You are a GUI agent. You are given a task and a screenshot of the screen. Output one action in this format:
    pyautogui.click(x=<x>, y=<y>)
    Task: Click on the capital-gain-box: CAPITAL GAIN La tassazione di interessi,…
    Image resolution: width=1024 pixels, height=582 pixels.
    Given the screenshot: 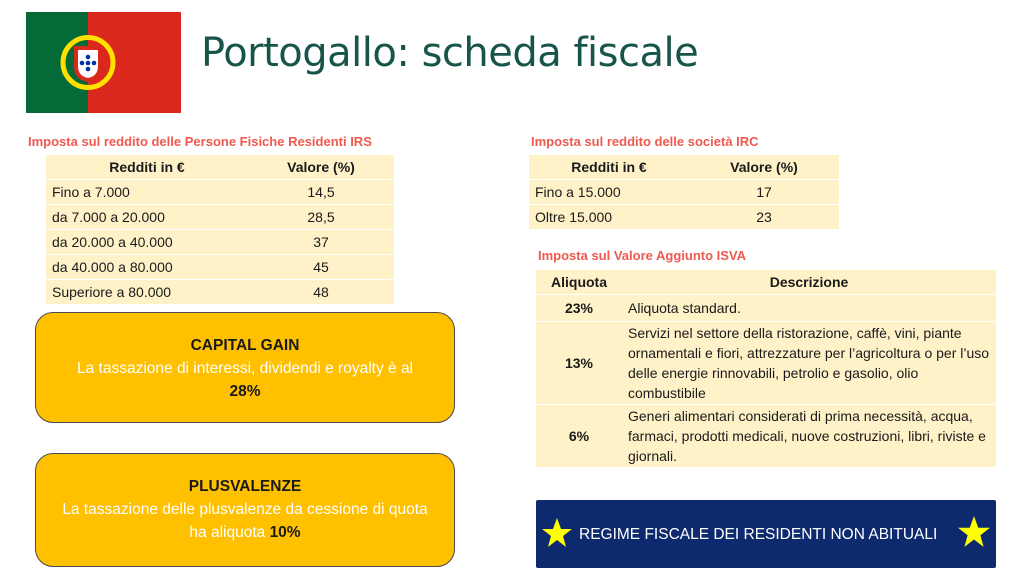 What is the action you would take?
    pyautogui.click(x=245, y=367)
    